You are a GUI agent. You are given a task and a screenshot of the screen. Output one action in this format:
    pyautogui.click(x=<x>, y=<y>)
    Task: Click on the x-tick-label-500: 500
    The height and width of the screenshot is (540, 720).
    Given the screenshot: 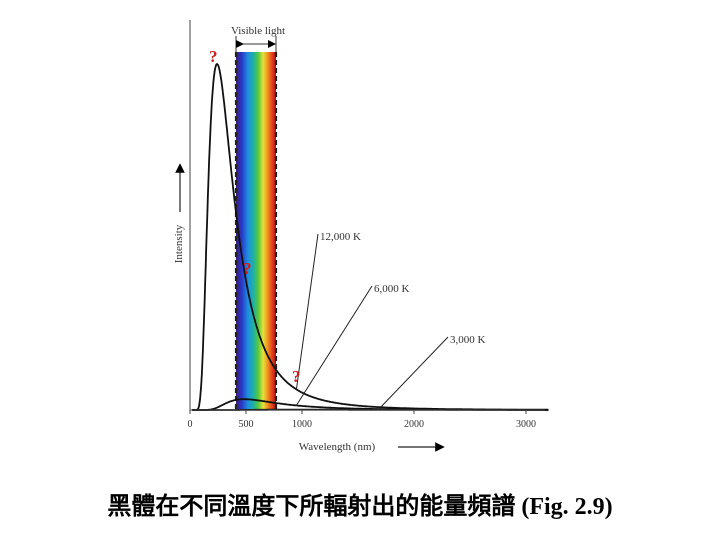 What is the action you would take?
    pyautogui.click(x=246, y=424)
    